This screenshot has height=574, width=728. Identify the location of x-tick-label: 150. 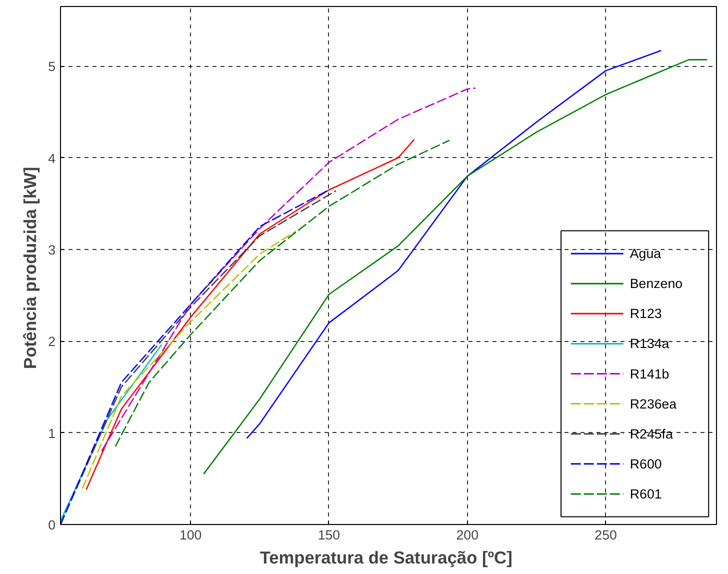
(329, 535).